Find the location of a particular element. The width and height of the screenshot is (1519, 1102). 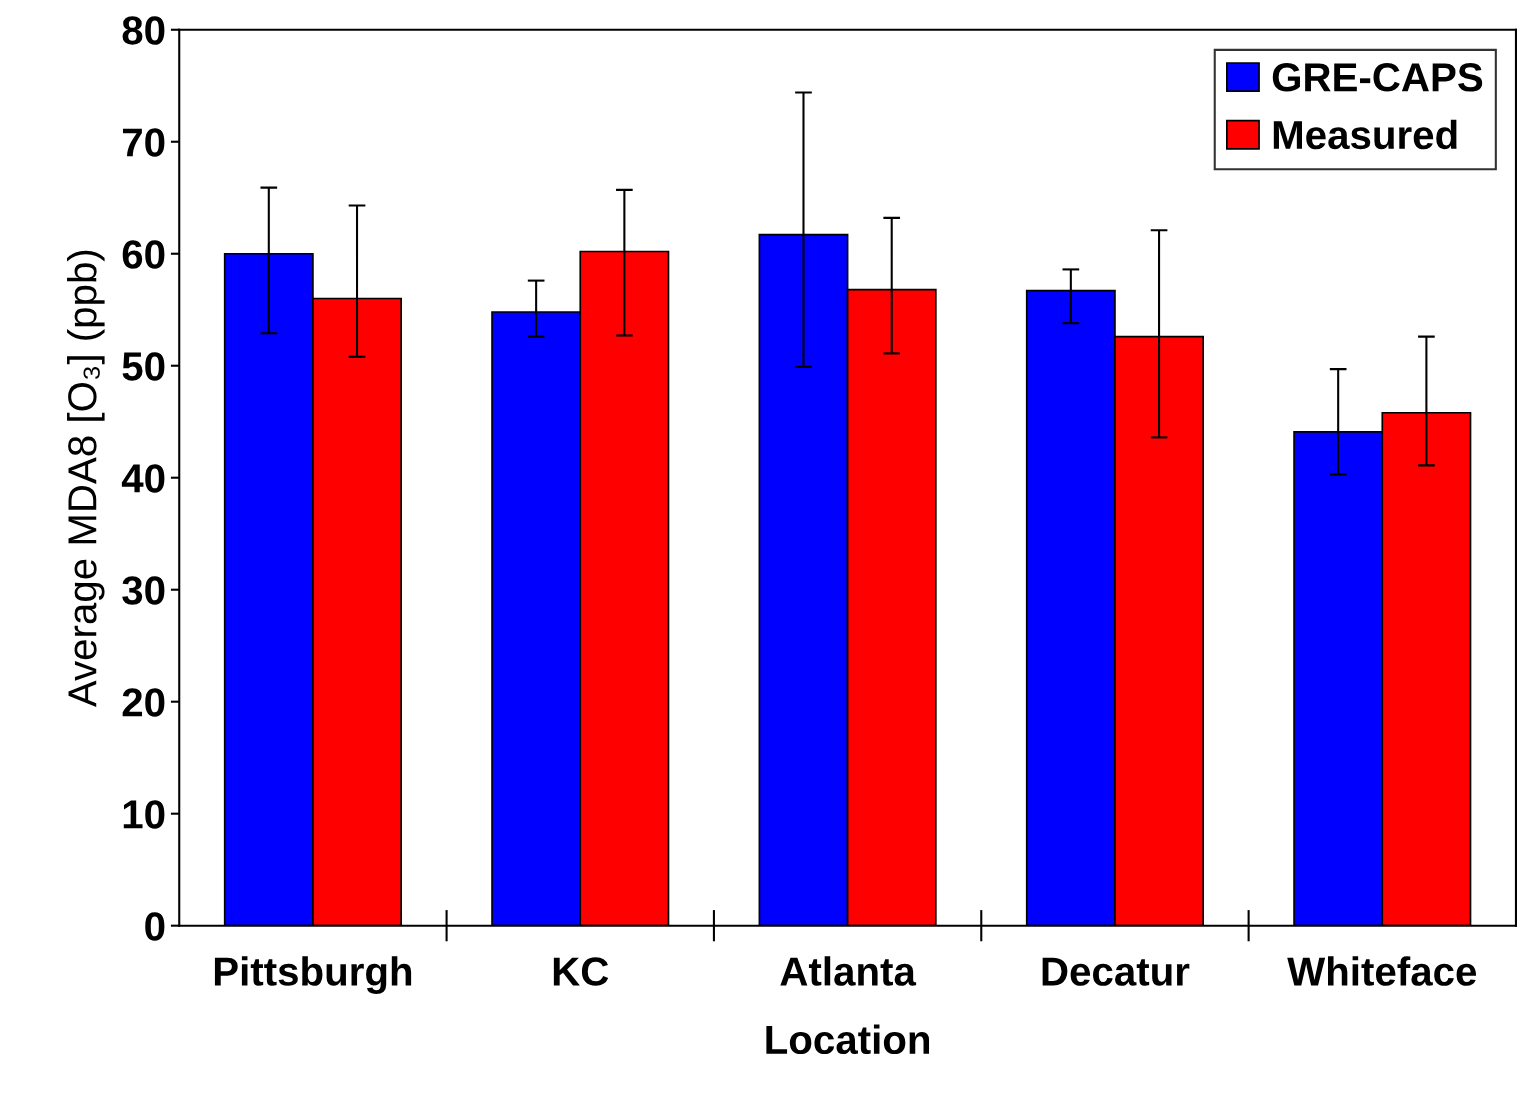

x-tick-label: Whiteface is located at coordinates (1382, 971).